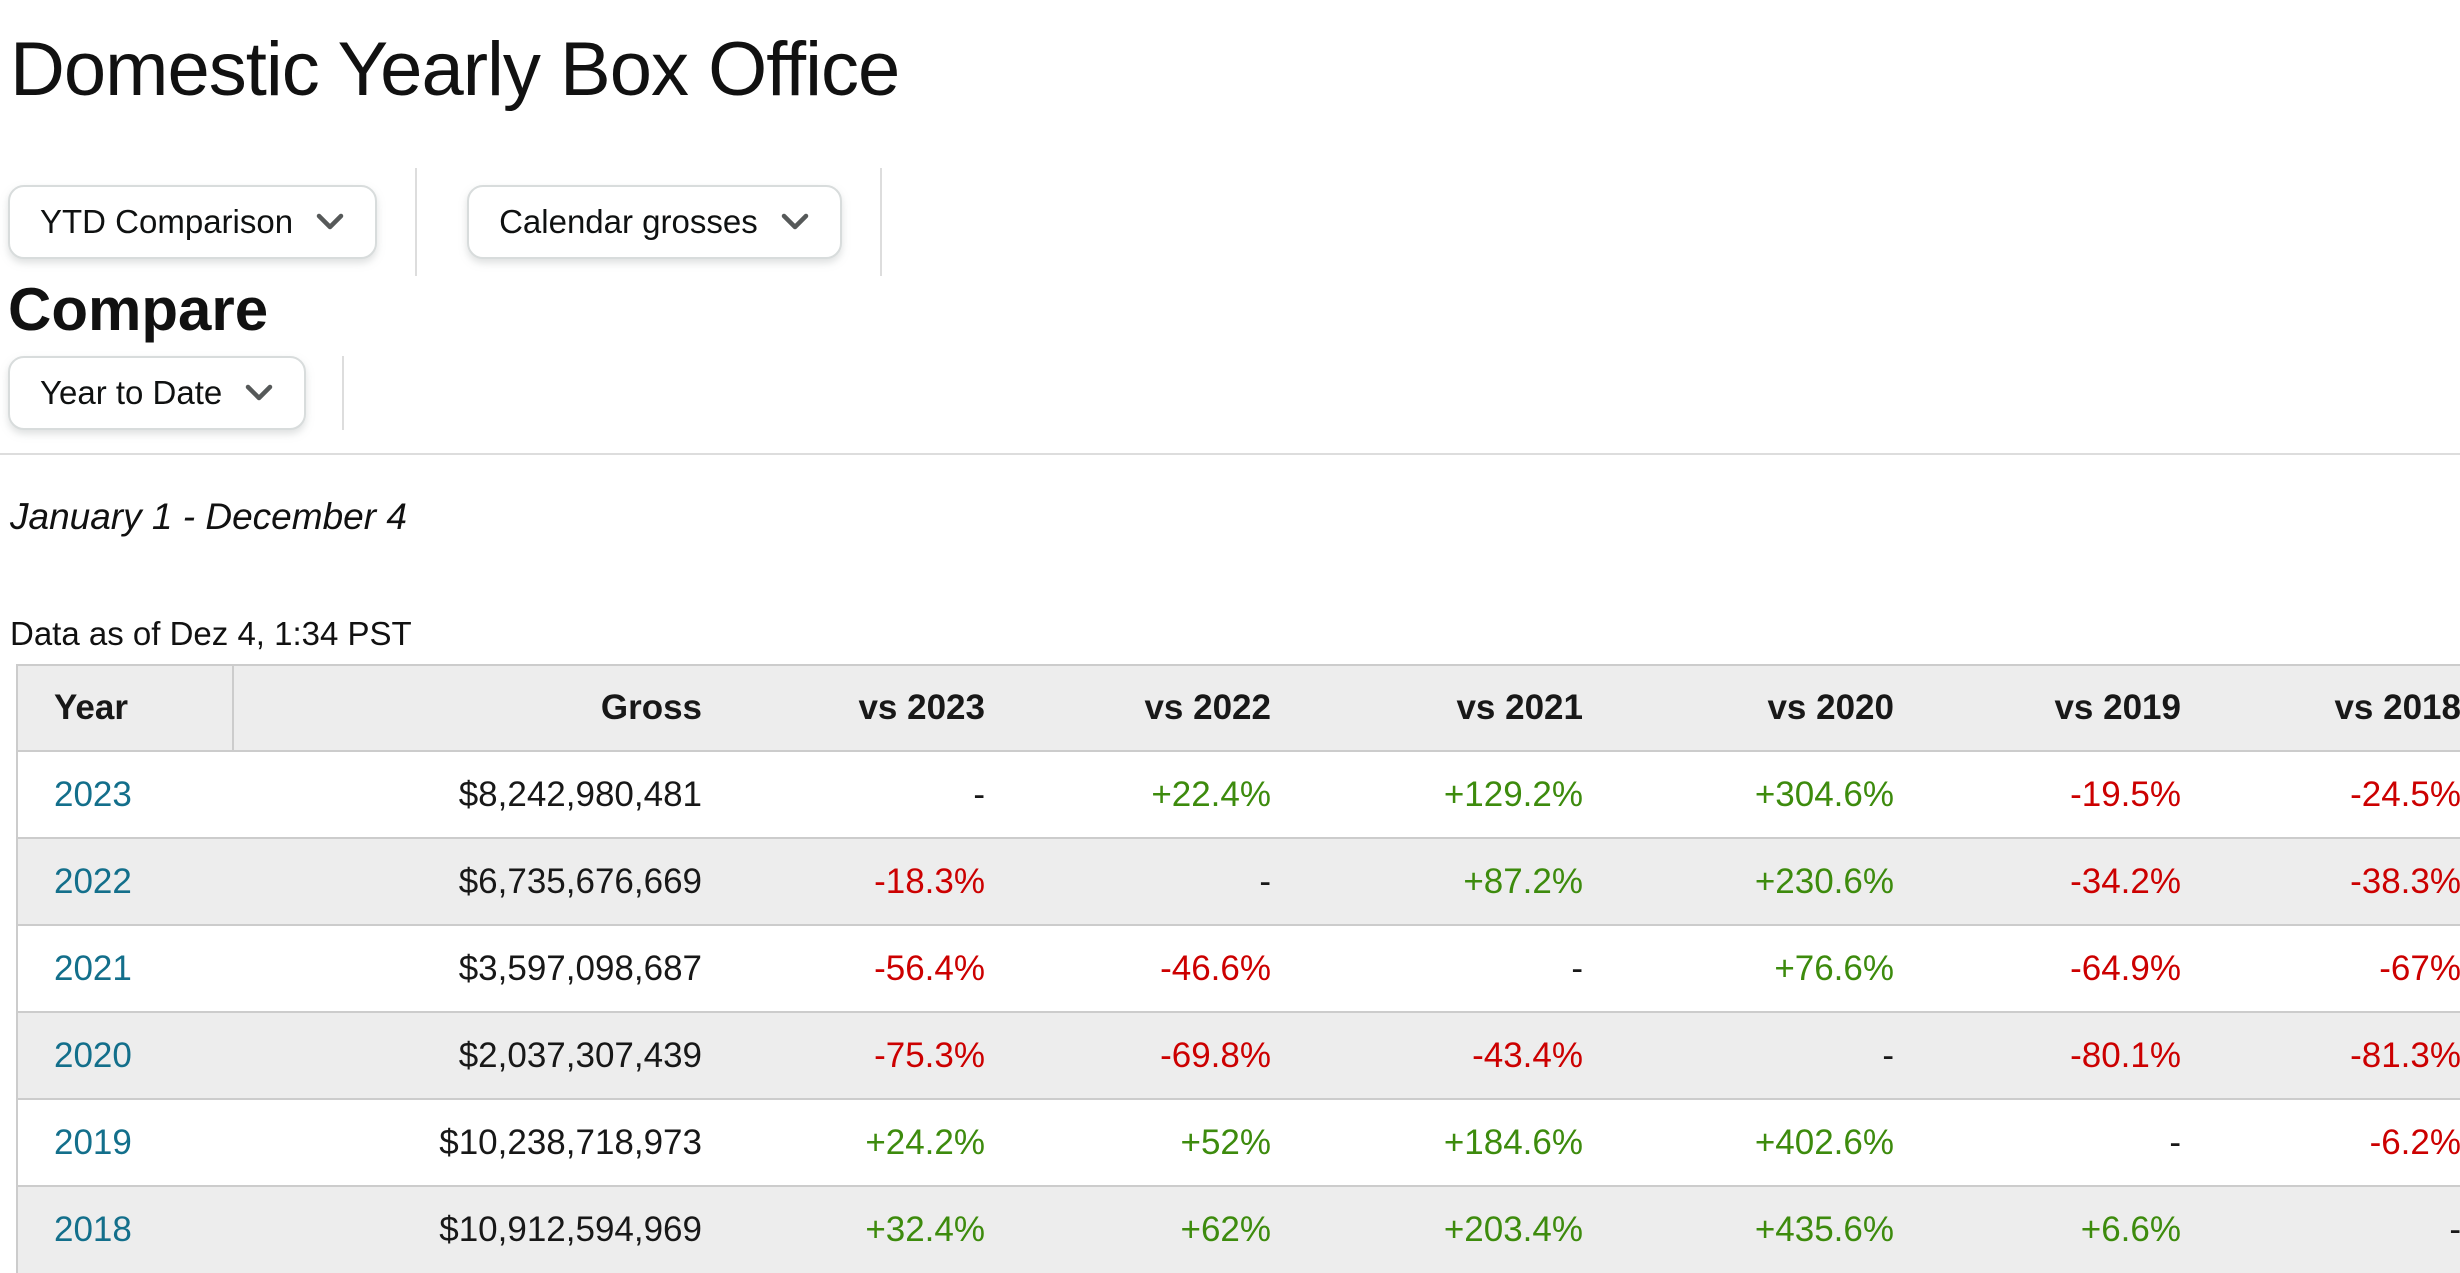  I want to click on calendar-grosses-dropdown: Calendar grosses, so click(654, 221).